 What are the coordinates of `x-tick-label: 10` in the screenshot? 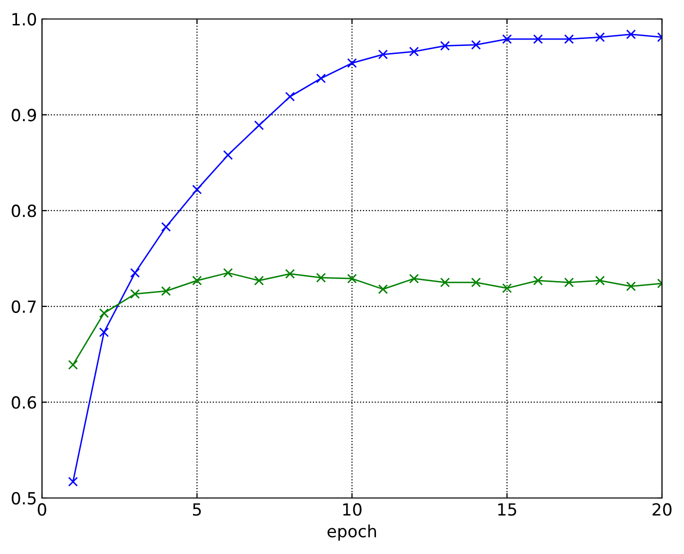 It's located at (352, 509).